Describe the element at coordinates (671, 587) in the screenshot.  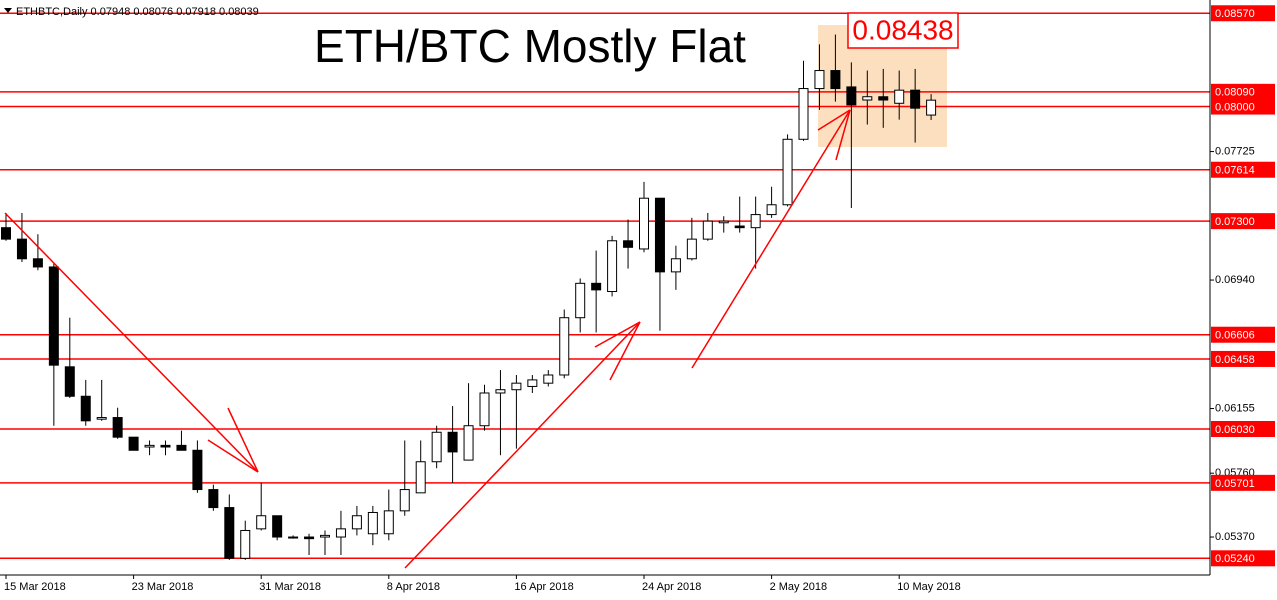
I see `x-tick-label: 24 Apr 2018` at that location.